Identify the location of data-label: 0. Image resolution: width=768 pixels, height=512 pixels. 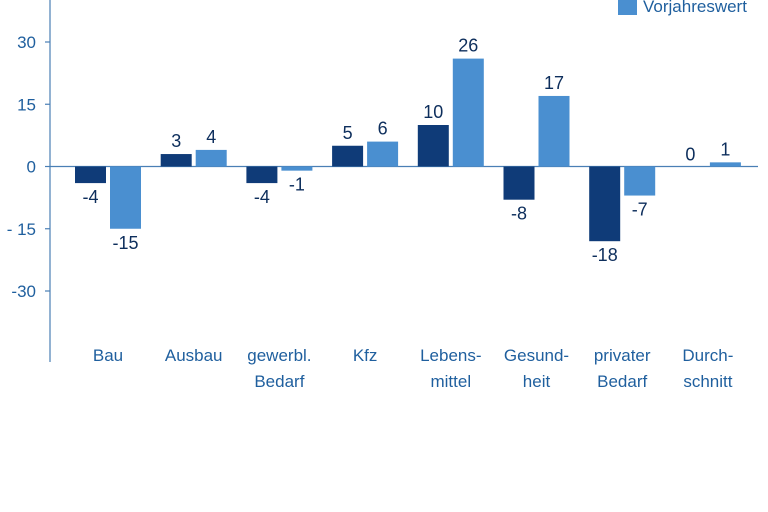
(690, 155).